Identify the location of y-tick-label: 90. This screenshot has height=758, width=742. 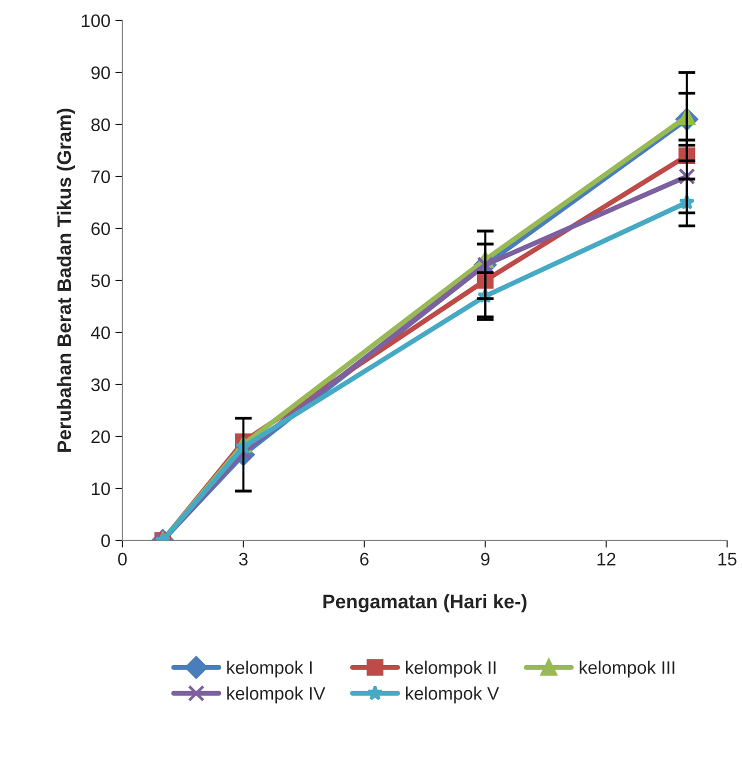
(100, 73).